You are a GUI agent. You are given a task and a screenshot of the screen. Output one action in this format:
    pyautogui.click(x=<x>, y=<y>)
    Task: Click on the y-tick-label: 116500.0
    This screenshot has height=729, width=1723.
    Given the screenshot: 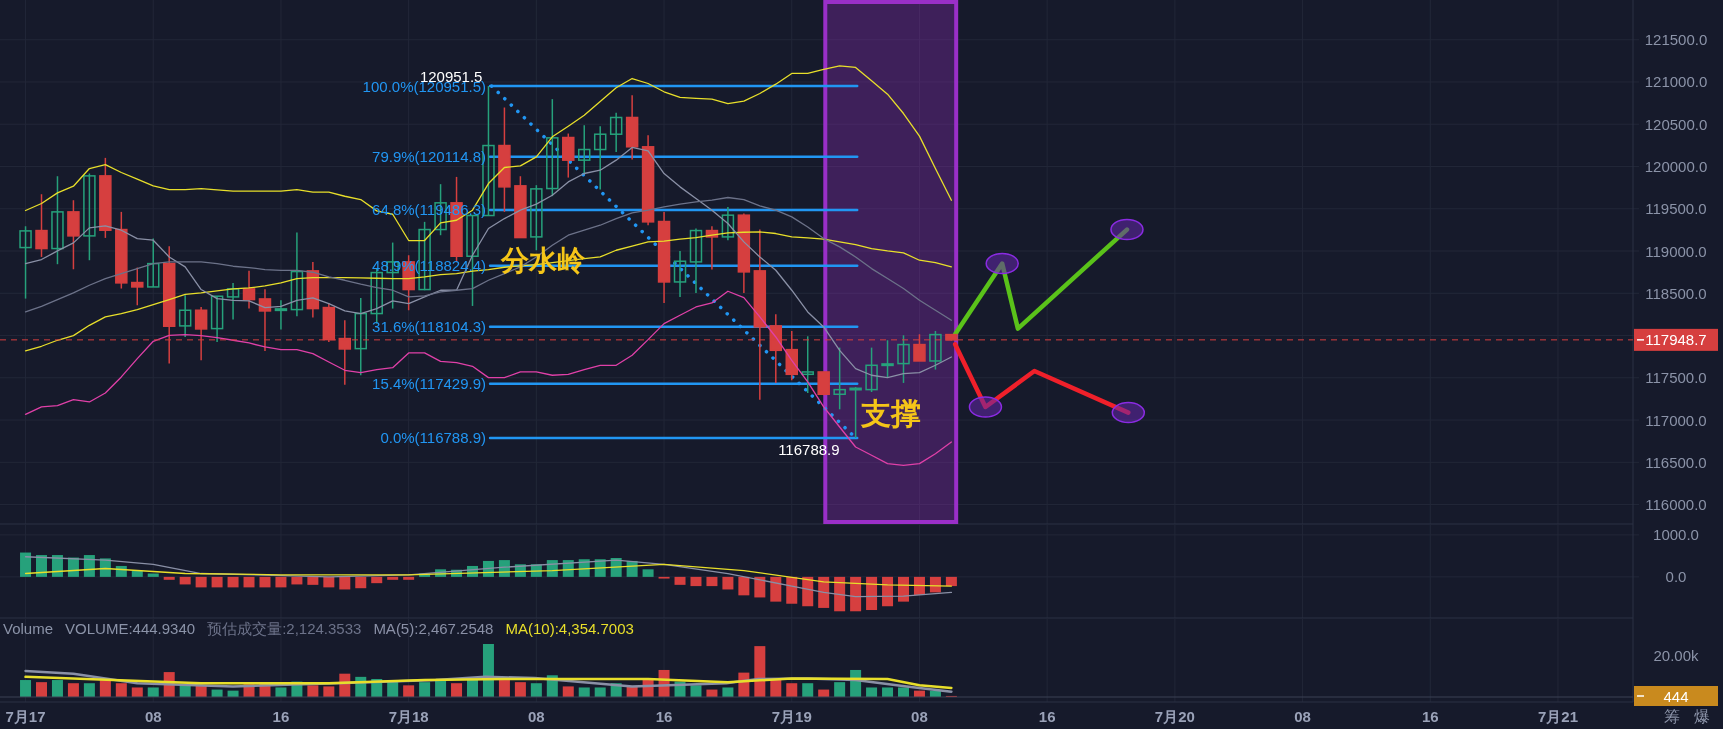 What is the action you would take?
    pyautogui.click(x=1676, y=462)
    